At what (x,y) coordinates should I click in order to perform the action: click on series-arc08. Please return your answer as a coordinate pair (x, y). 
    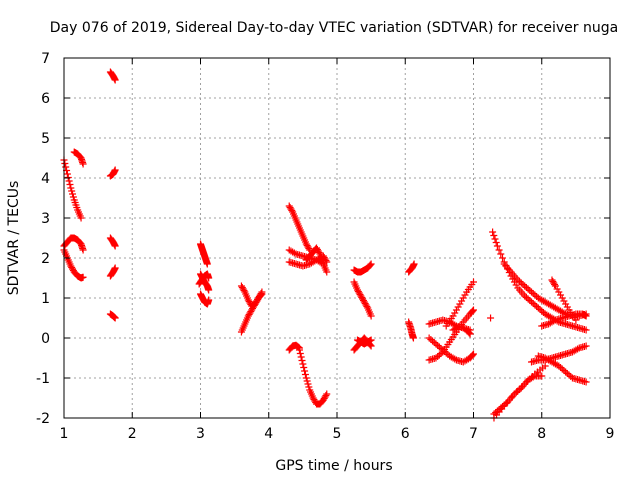
    Looking at the image, I should click on (112, 272).